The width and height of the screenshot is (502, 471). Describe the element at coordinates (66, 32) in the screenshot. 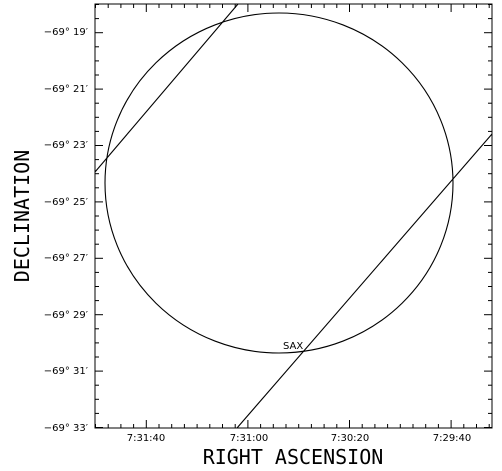

I see `y-tick-label: −69° 19′` at that location.